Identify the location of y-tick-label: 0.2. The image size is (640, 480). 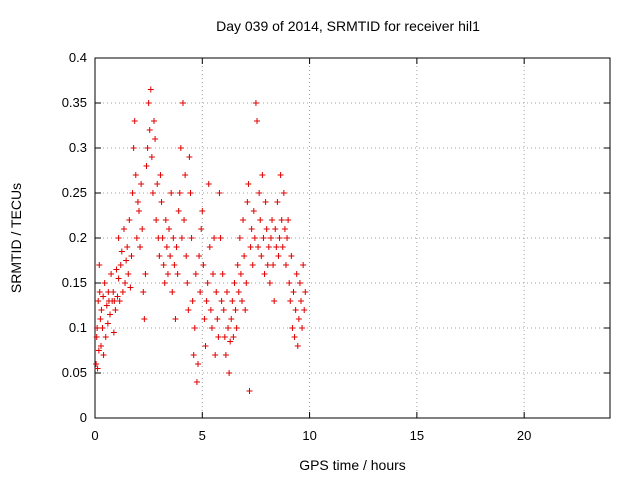
(78, 237).